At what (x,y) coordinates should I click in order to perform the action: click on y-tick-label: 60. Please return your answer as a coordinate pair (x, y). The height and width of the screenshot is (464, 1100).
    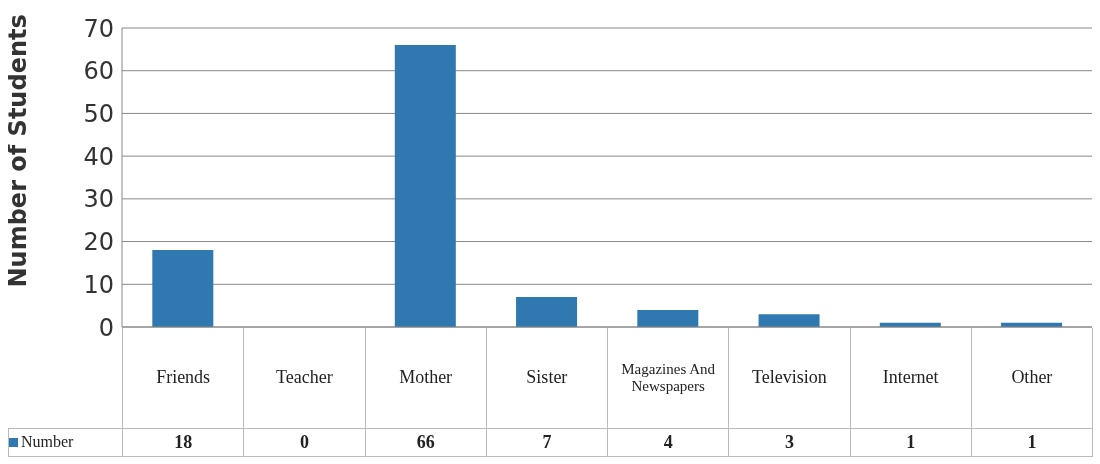
    Looking at the image, I should click on (98, 71).